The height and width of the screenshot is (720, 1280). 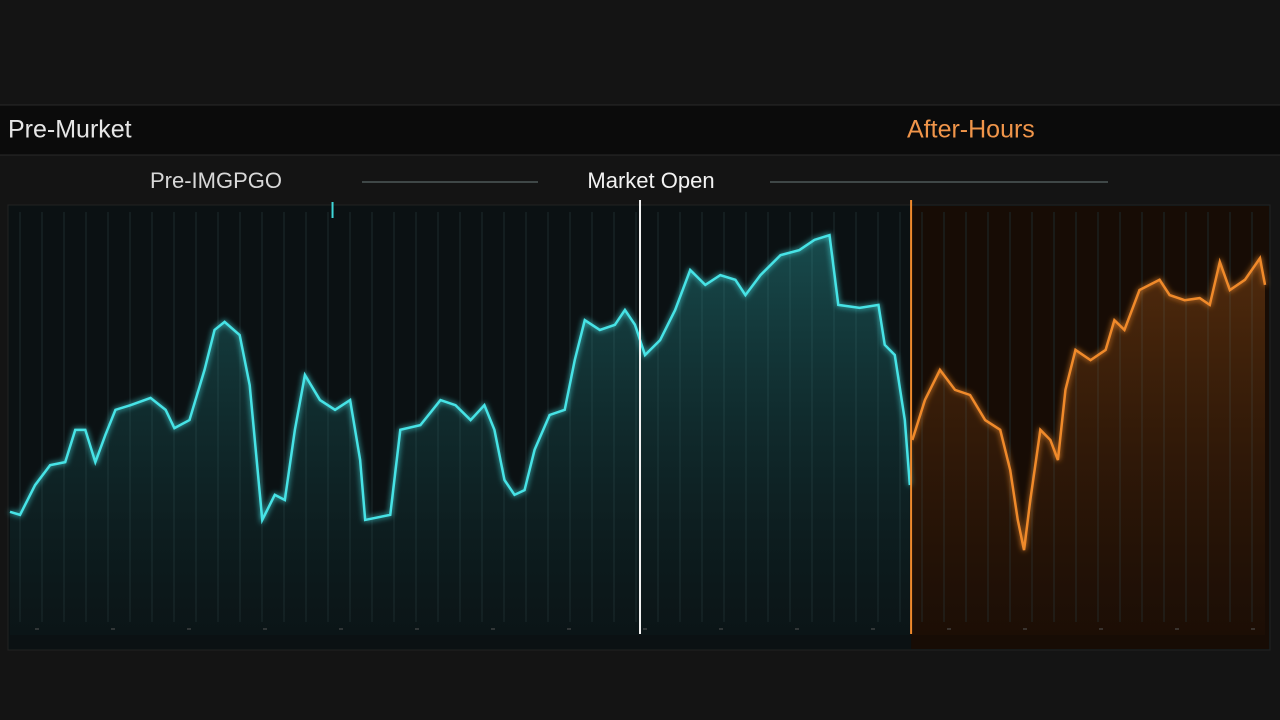 I want to click on series-area, so click(x=1088, y=446).